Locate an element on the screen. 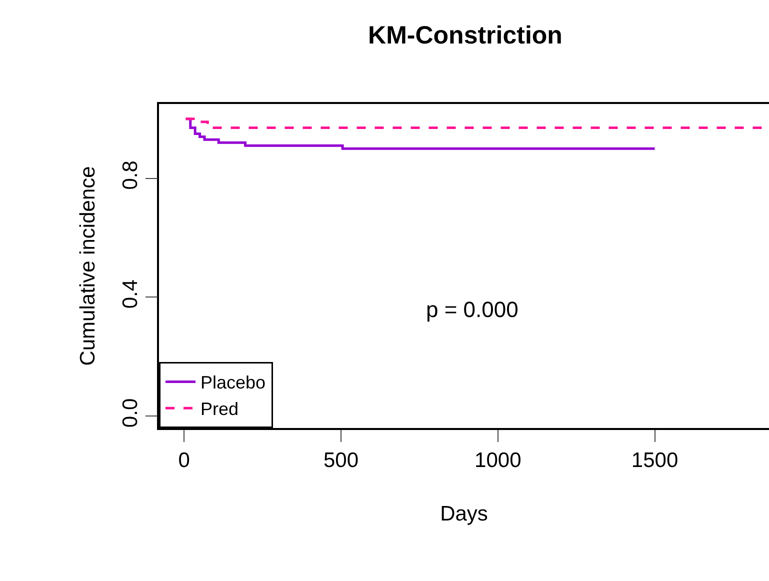  x-tick-label: 1500 is located at coordinates (654, 460).